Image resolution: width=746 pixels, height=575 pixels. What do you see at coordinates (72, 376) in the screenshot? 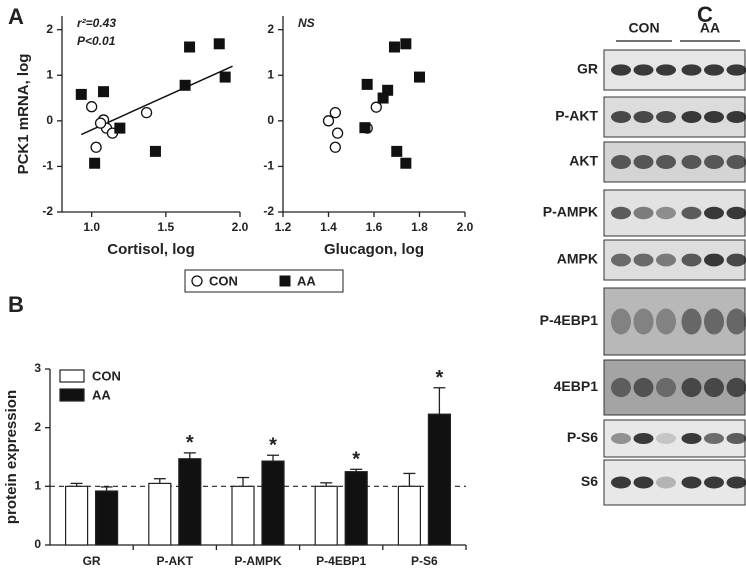
I see `legend-swatch` at bounding box center [72, 376].